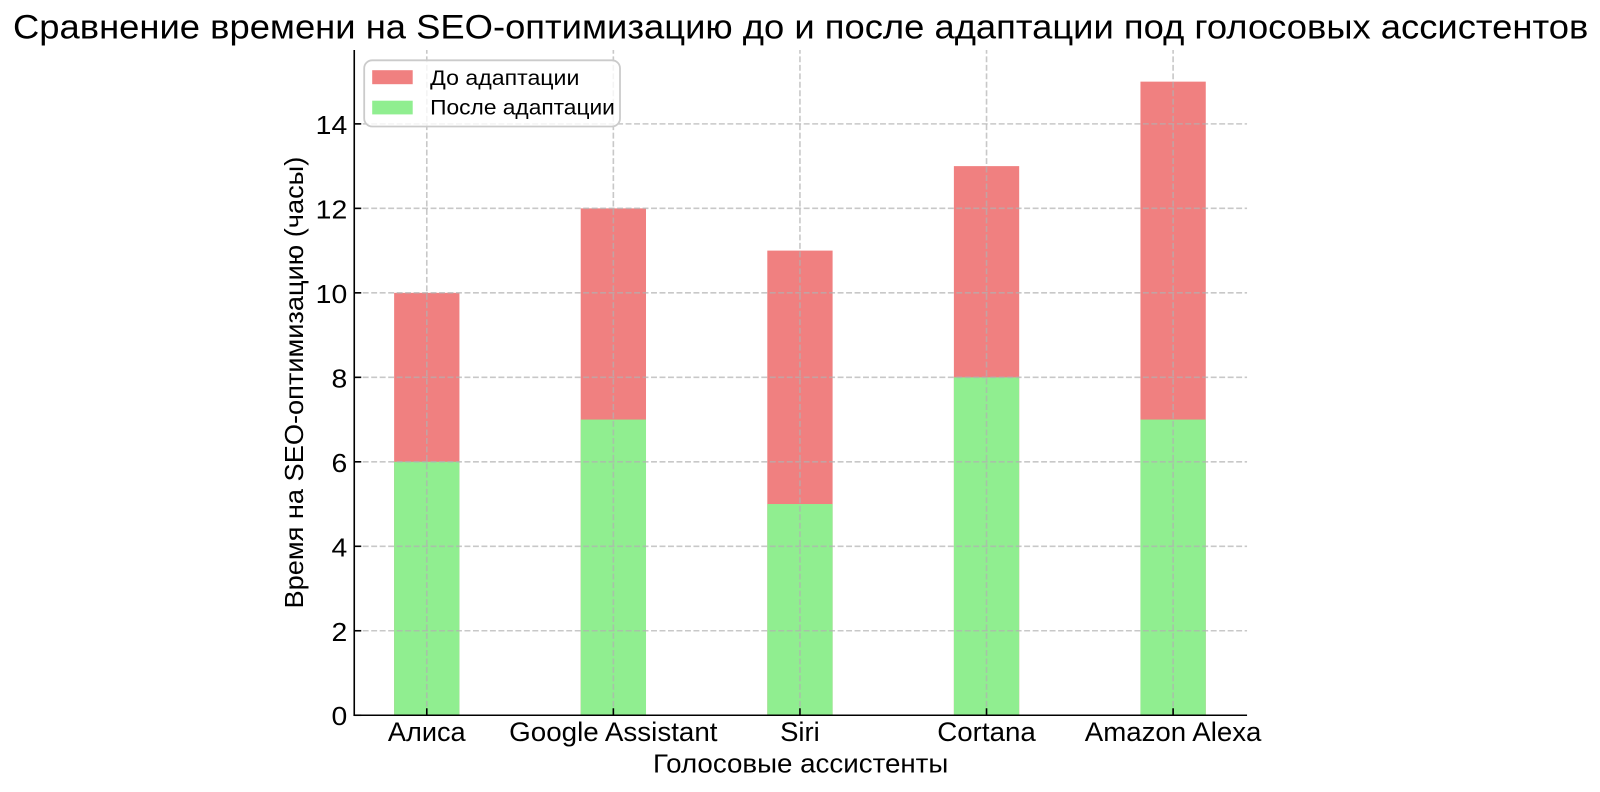 The width and height of the screenshot is (1600, 792). What do you see at coordinates (339, 716) in the screenshot?
I see `svg-text: 0` at bounding box center [339, 716].